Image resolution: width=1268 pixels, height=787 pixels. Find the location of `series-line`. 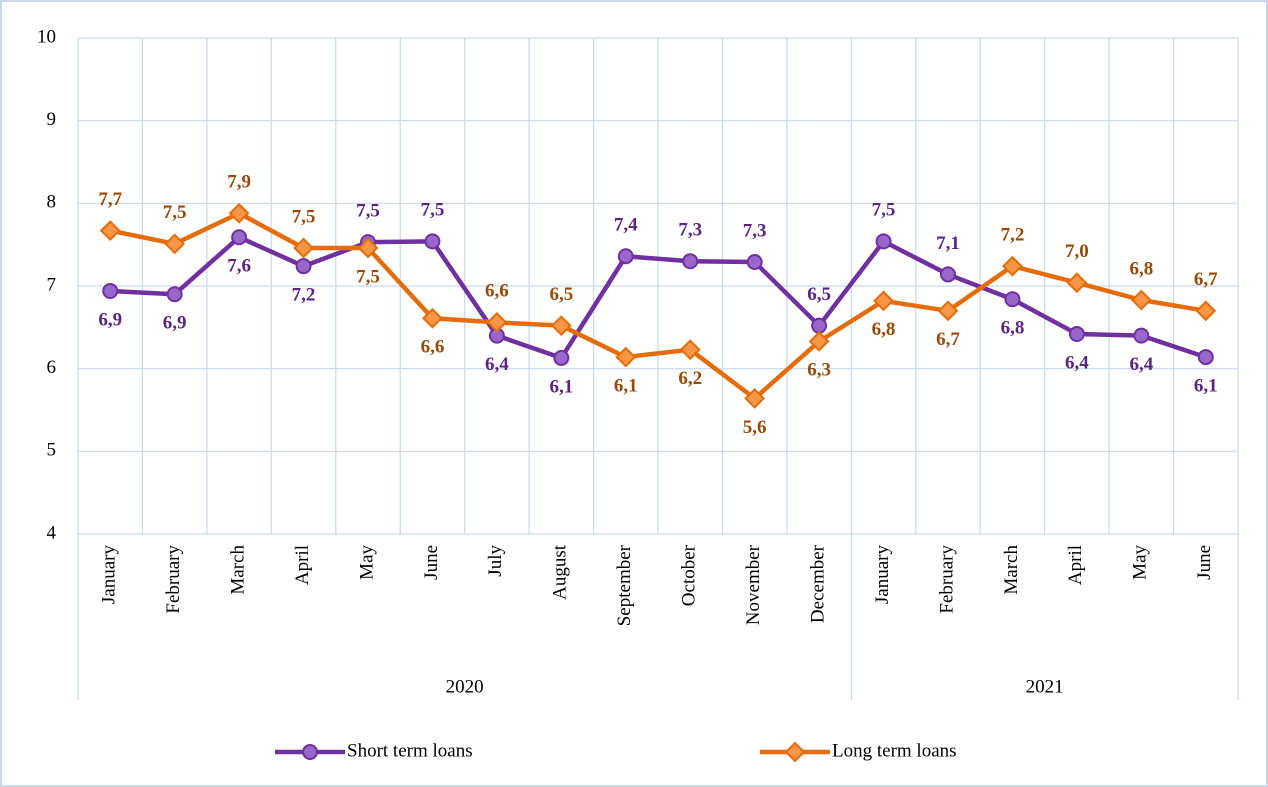

series-line is located at coordinates (658, 297).